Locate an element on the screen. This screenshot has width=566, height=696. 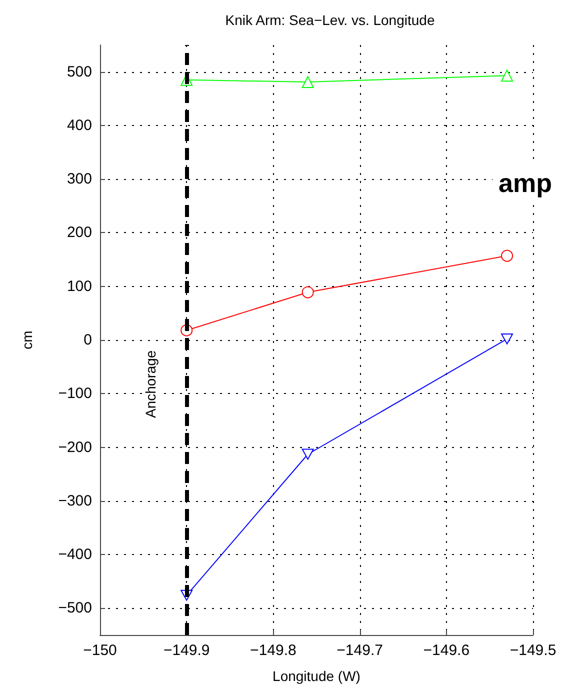
y-tick-label: −500 is located at coordinates (75, 608).